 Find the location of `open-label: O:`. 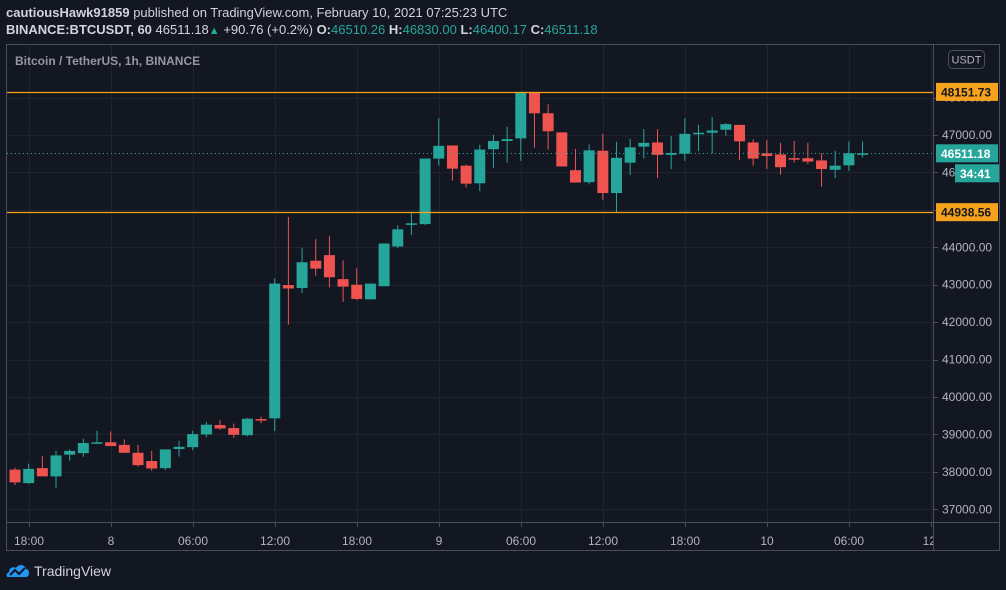

open-label: O: is located at coordinates (324, 29).